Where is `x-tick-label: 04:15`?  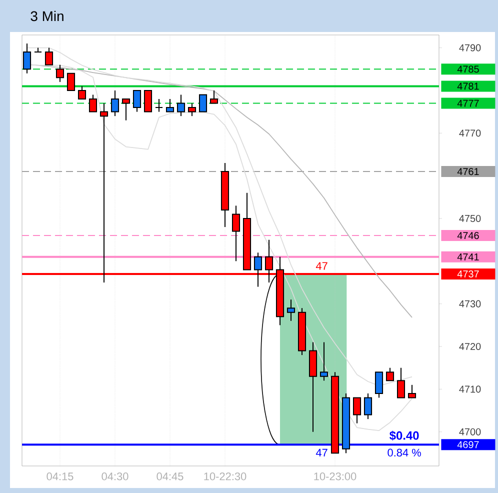
x-tick-label: 04:15 is located at coordinates (60, 476).